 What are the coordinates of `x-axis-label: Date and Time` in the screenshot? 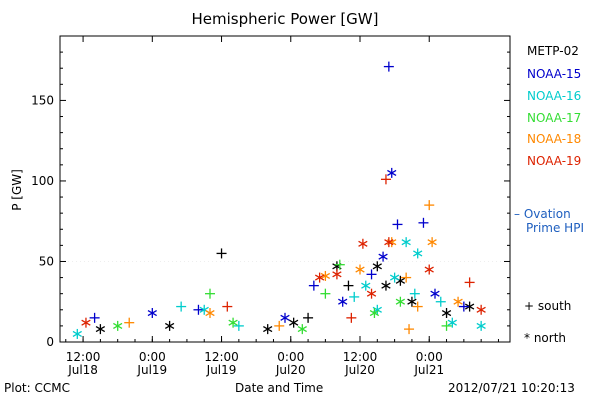 It's located at (279, 388).